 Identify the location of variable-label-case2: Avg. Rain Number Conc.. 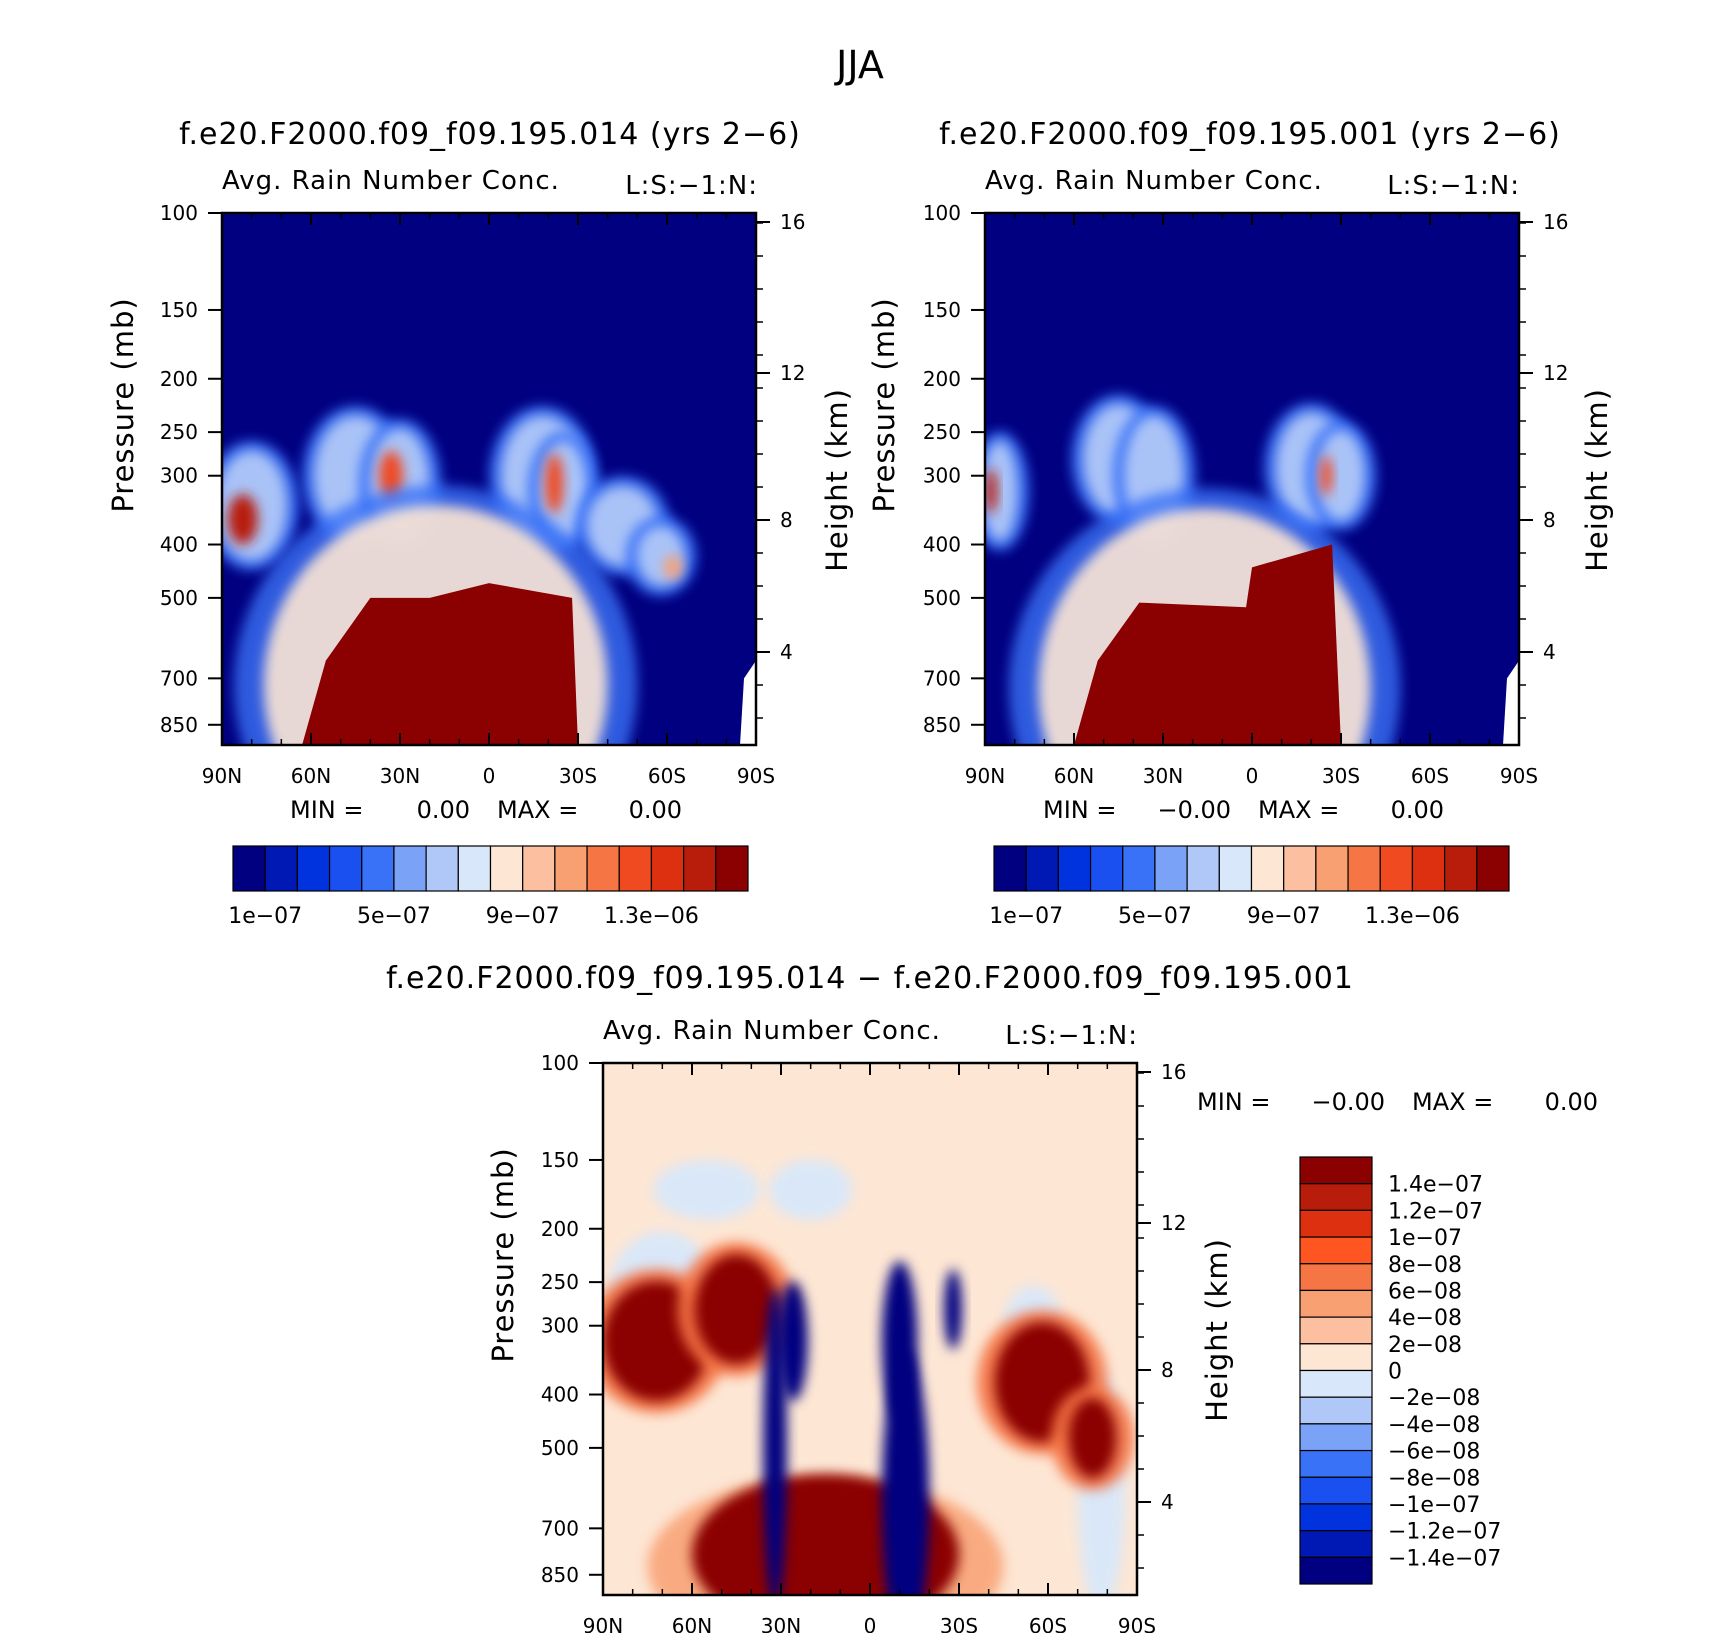
(1154, 181).